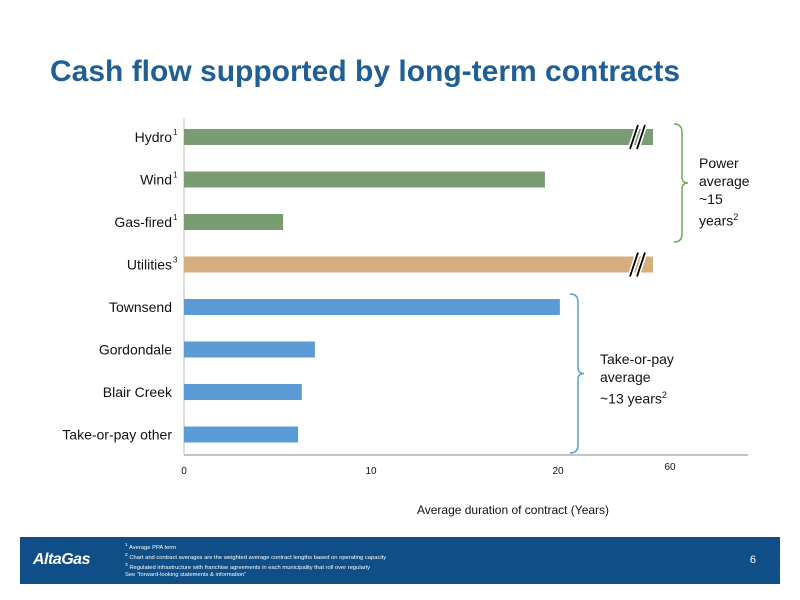 This screenshot has width=800, height=600. Describe the element at coordinates (175, 260) in the screenshot. I see `category-superscript: 3` at that location.